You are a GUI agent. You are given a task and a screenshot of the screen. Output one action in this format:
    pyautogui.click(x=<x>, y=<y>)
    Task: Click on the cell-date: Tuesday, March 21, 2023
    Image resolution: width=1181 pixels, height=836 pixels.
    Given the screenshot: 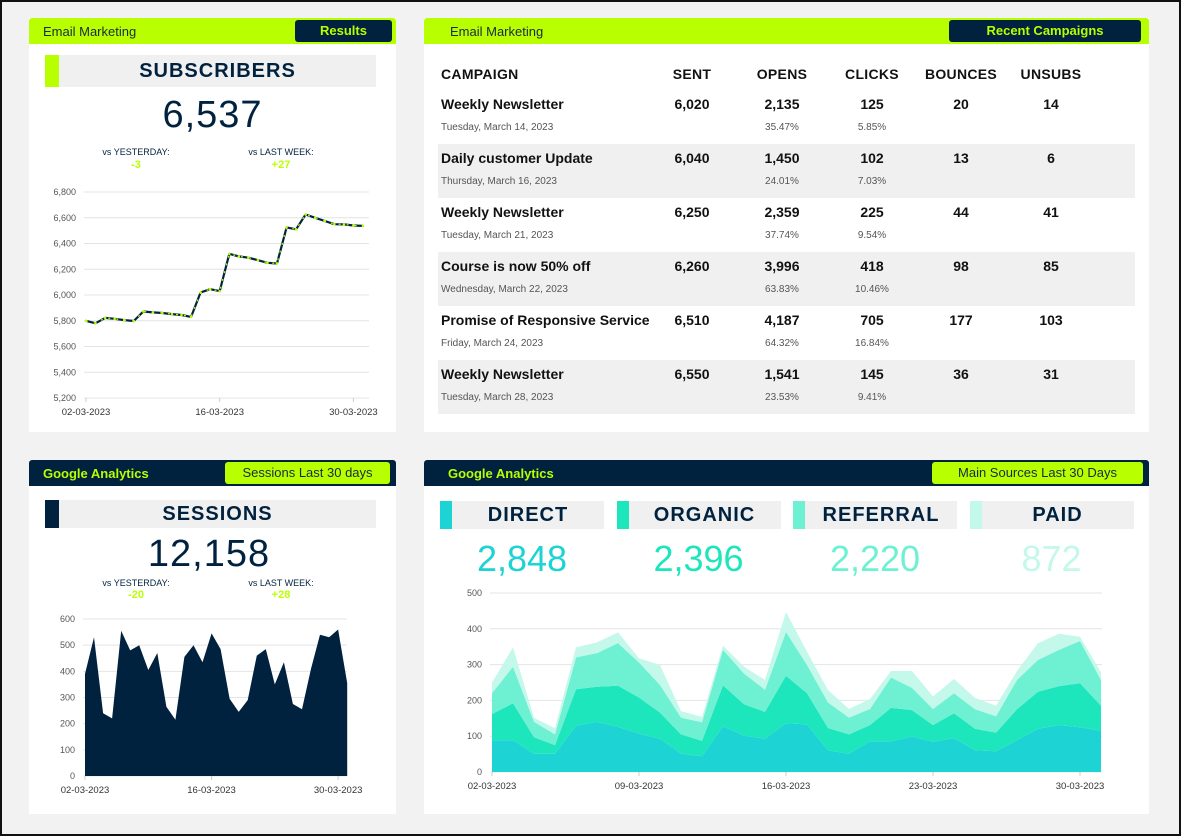 What is the action you would take?
    pyautogui.click(x=497, y=235)
    